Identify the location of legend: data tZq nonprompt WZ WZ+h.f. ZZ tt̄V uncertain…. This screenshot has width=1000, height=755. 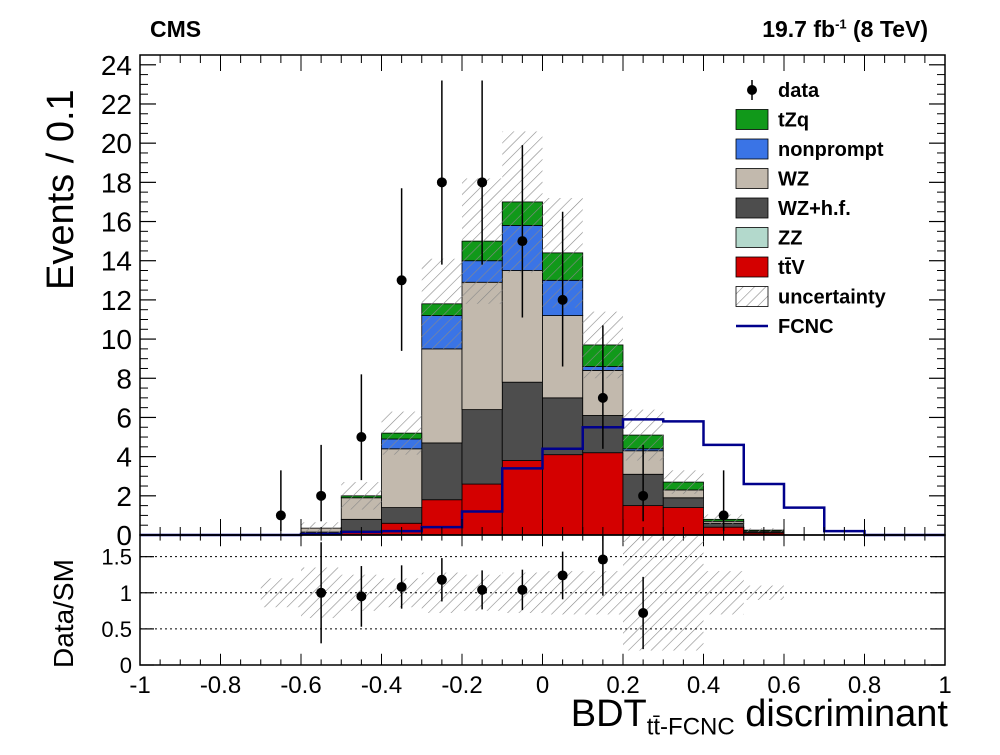
(811, 209).